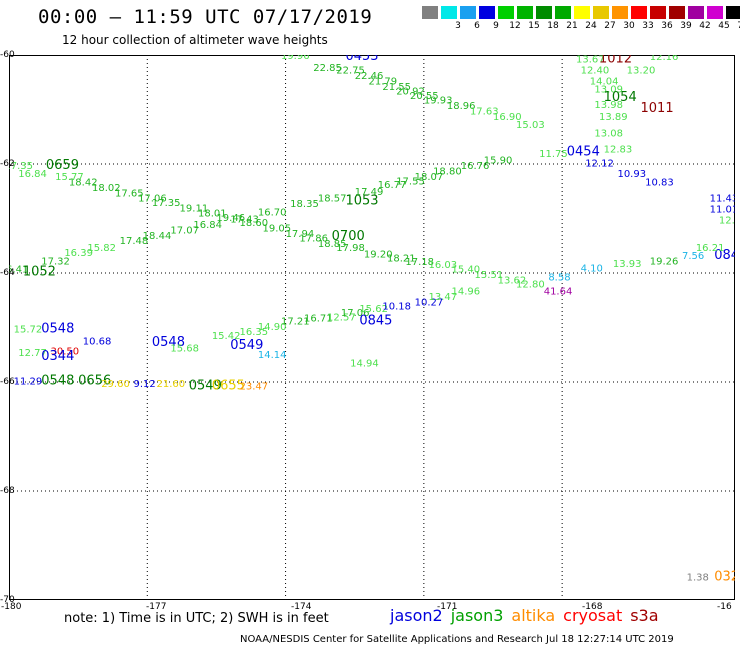 This screenshot has height=650, width=740. I want to click on legend-value: 33, so click(648, 26).